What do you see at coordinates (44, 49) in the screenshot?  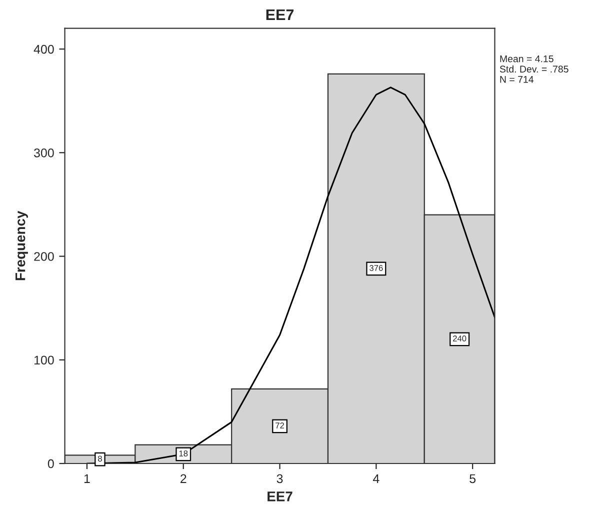 I see `y-tick-label: 400` at bounding box center [44, 49].